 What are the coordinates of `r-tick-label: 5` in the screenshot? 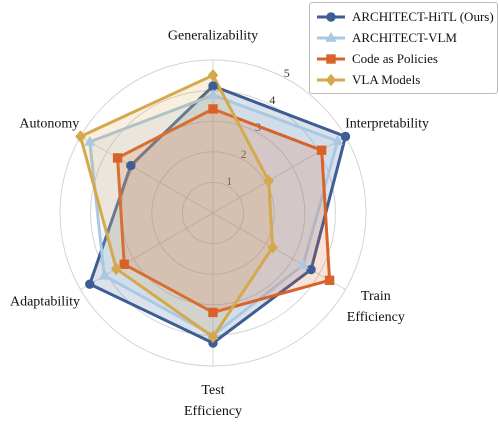 It's located at (287, 73).